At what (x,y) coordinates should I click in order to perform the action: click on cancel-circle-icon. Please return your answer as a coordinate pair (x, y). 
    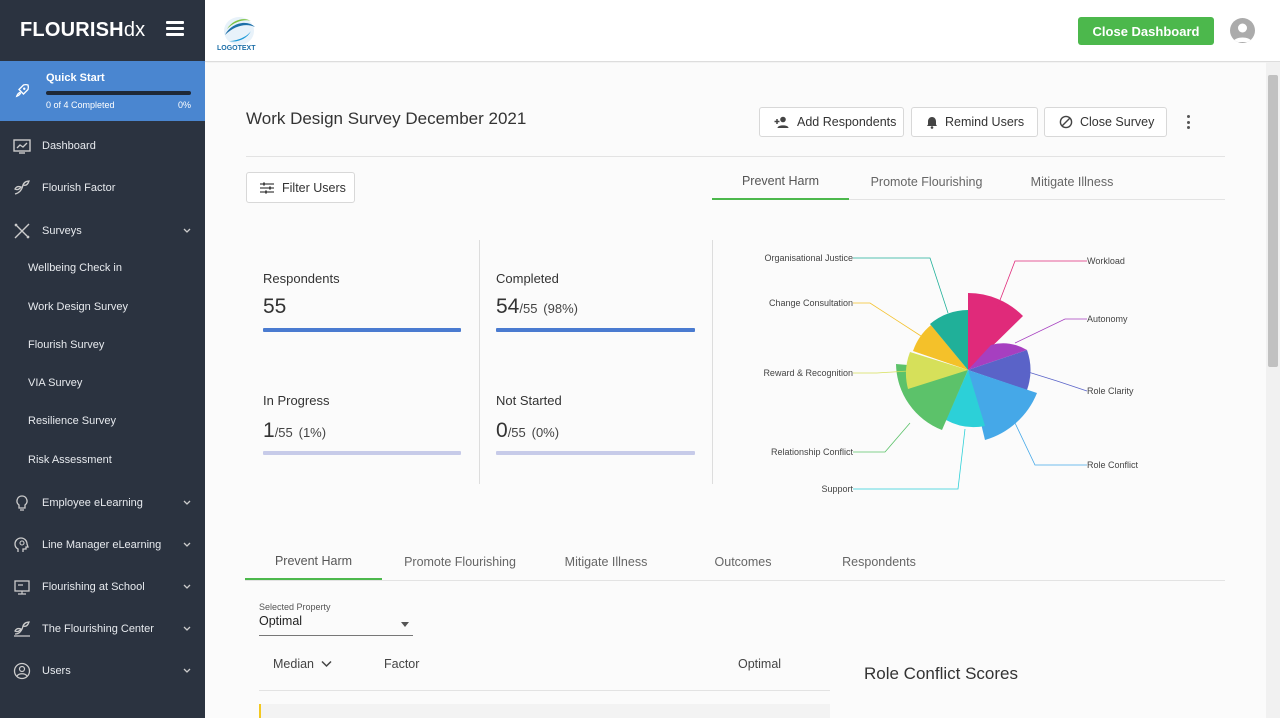
    Looking at the image, I should click on (1066, 122).